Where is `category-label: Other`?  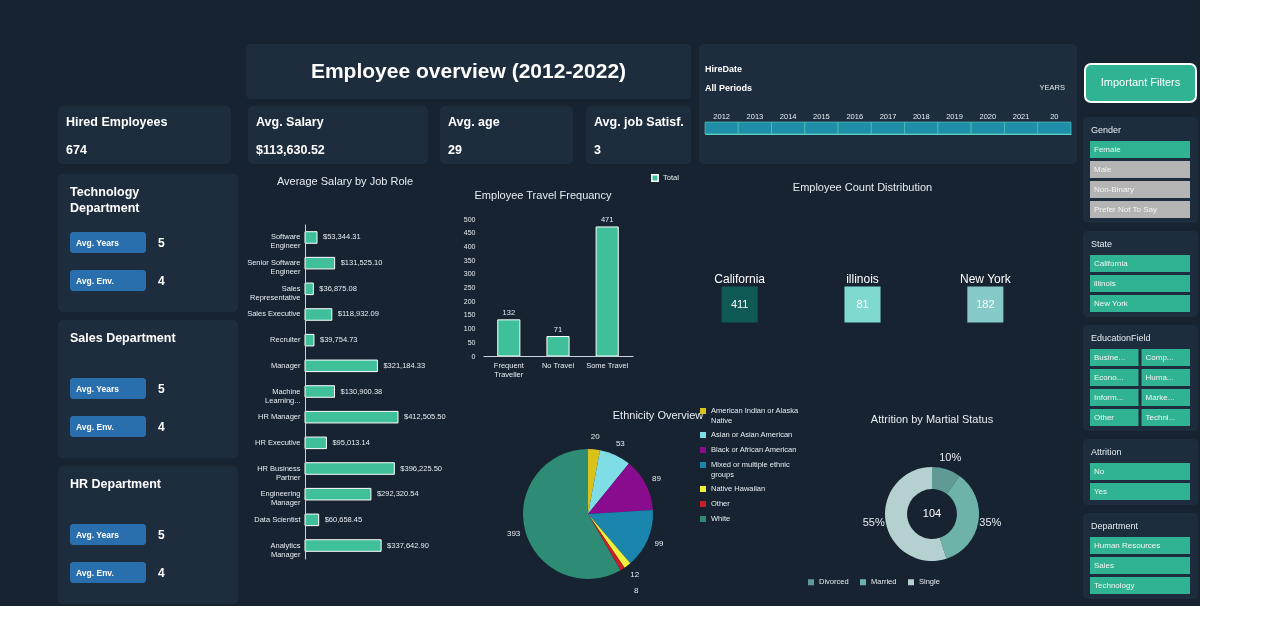
category-label: Other is located at coordinates (1104, 417).